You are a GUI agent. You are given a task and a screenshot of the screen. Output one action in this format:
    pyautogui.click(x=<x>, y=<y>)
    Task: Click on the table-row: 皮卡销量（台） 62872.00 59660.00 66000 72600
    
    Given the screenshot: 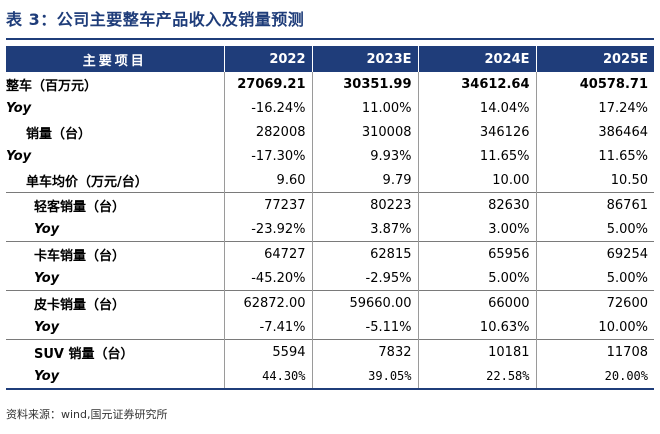 What is the action you would take?
    pyautogui.click(x=330, y=302)
    